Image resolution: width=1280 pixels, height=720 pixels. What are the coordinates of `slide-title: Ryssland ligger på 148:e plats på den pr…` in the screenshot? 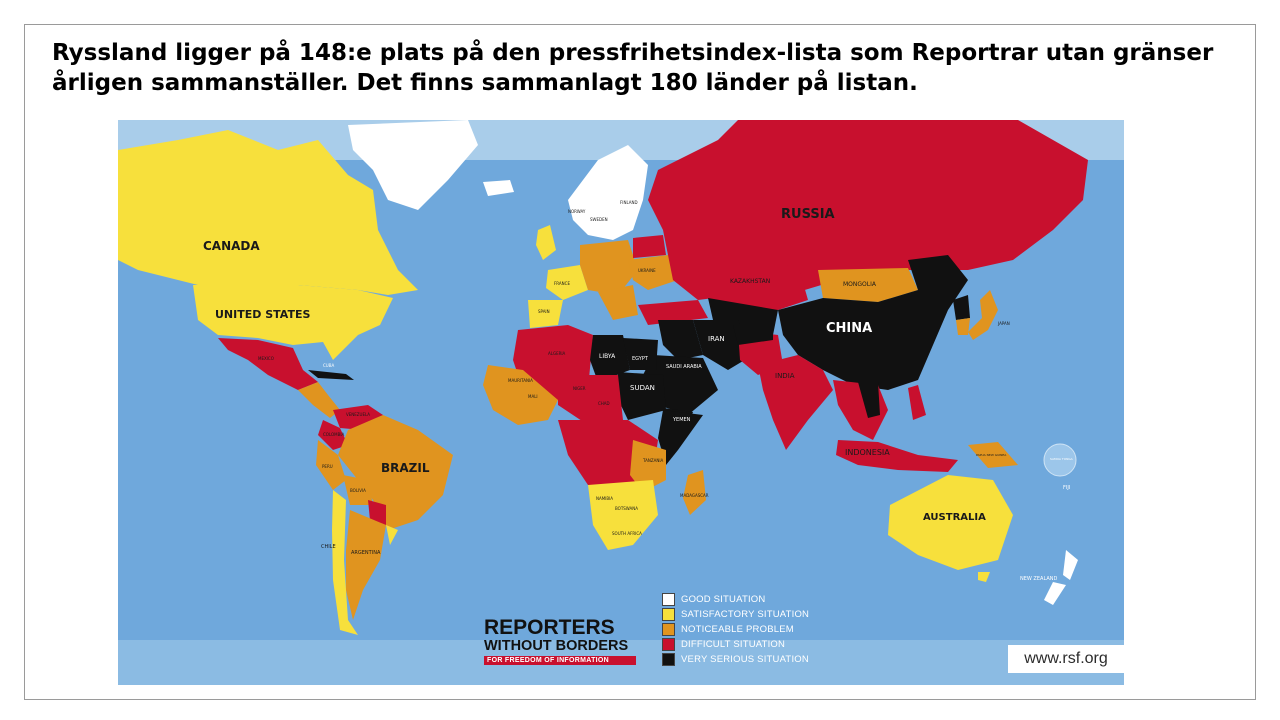 It's located at (633, 68).